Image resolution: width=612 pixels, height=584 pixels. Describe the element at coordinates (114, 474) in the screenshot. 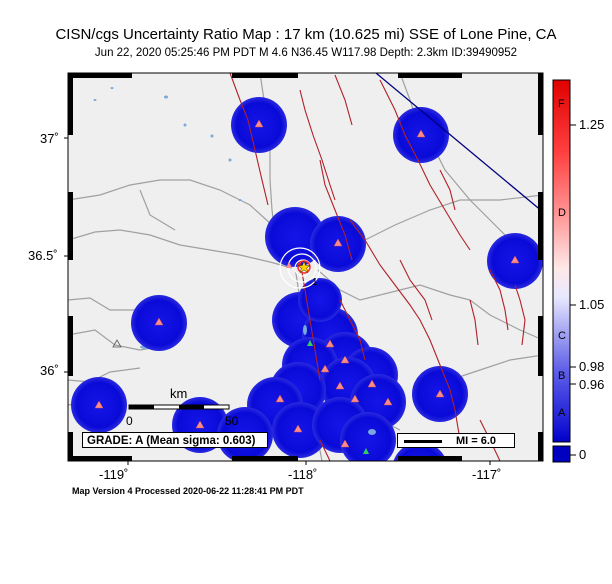

I see `lon-tick-119: -119˚` at that location.